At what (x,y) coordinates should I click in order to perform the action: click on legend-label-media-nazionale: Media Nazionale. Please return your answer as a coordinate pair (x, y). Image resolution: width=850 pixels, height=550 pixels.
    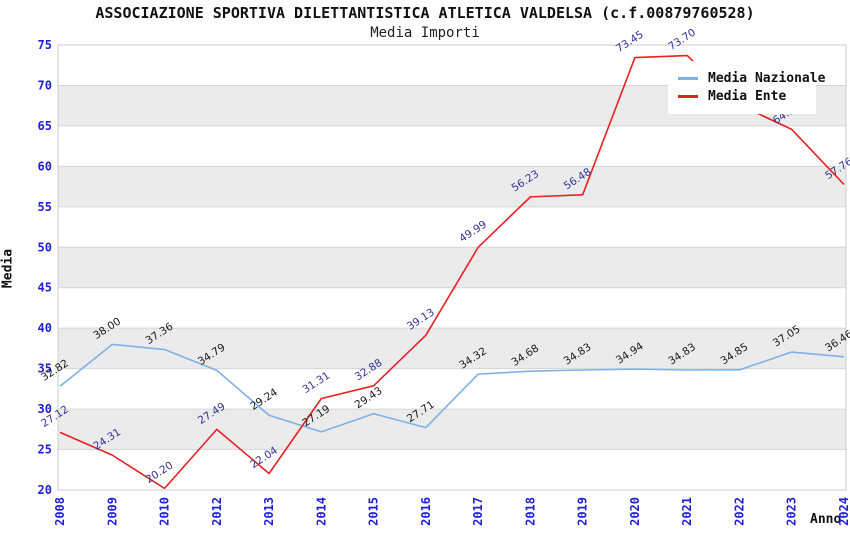
    Looking at the image, I should click on (767, 78).